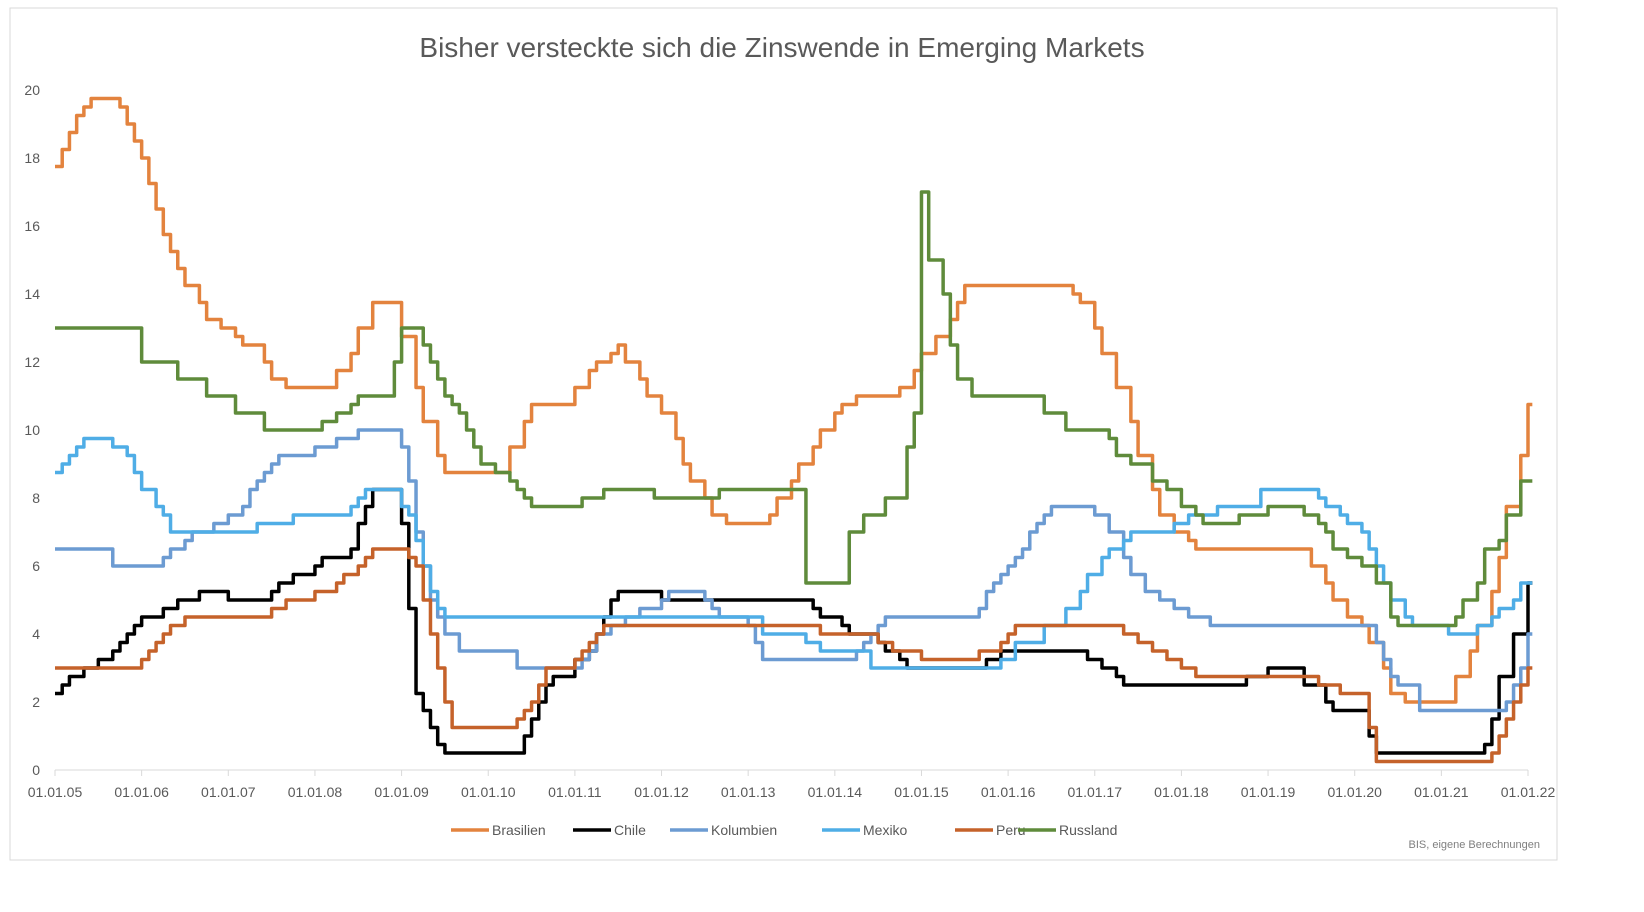 The width and height of the screenshot is (1644, 912). I want to click on y-tick-label: 18, so click(32, 158).